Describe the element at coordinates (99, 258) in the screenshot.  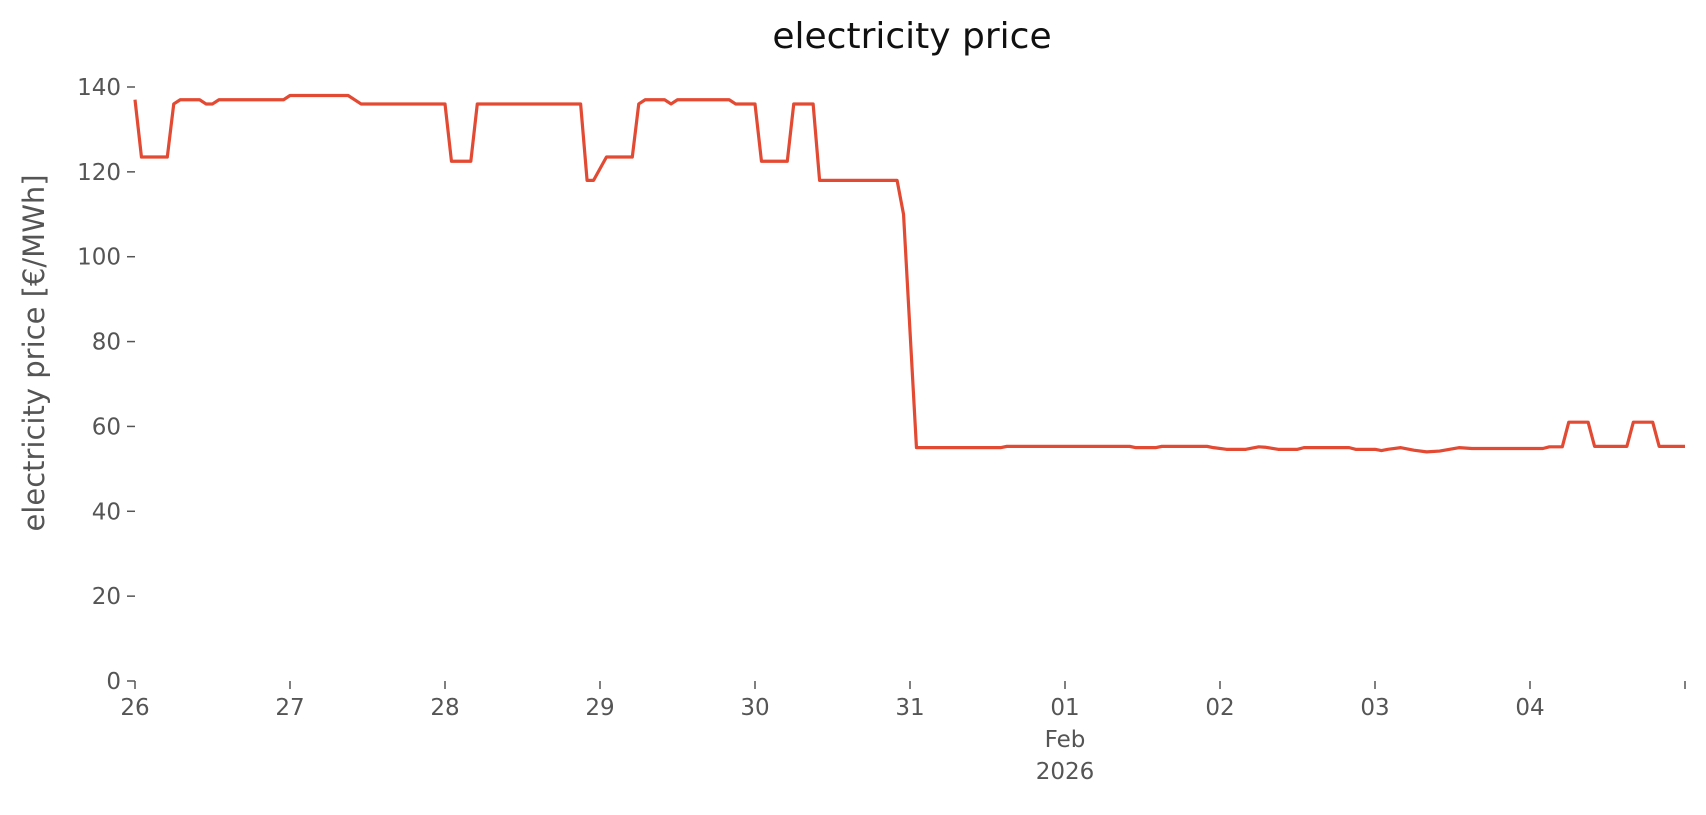
I see `y-tick-label: 100` at that location.